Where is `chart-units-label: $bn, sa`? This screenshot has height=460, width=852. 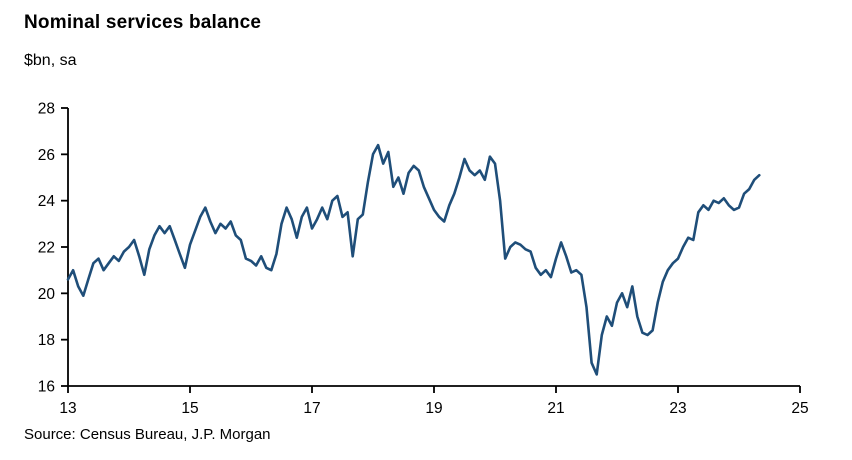
chart-units-label: $bn, sa is located at coordinates (50, 60).